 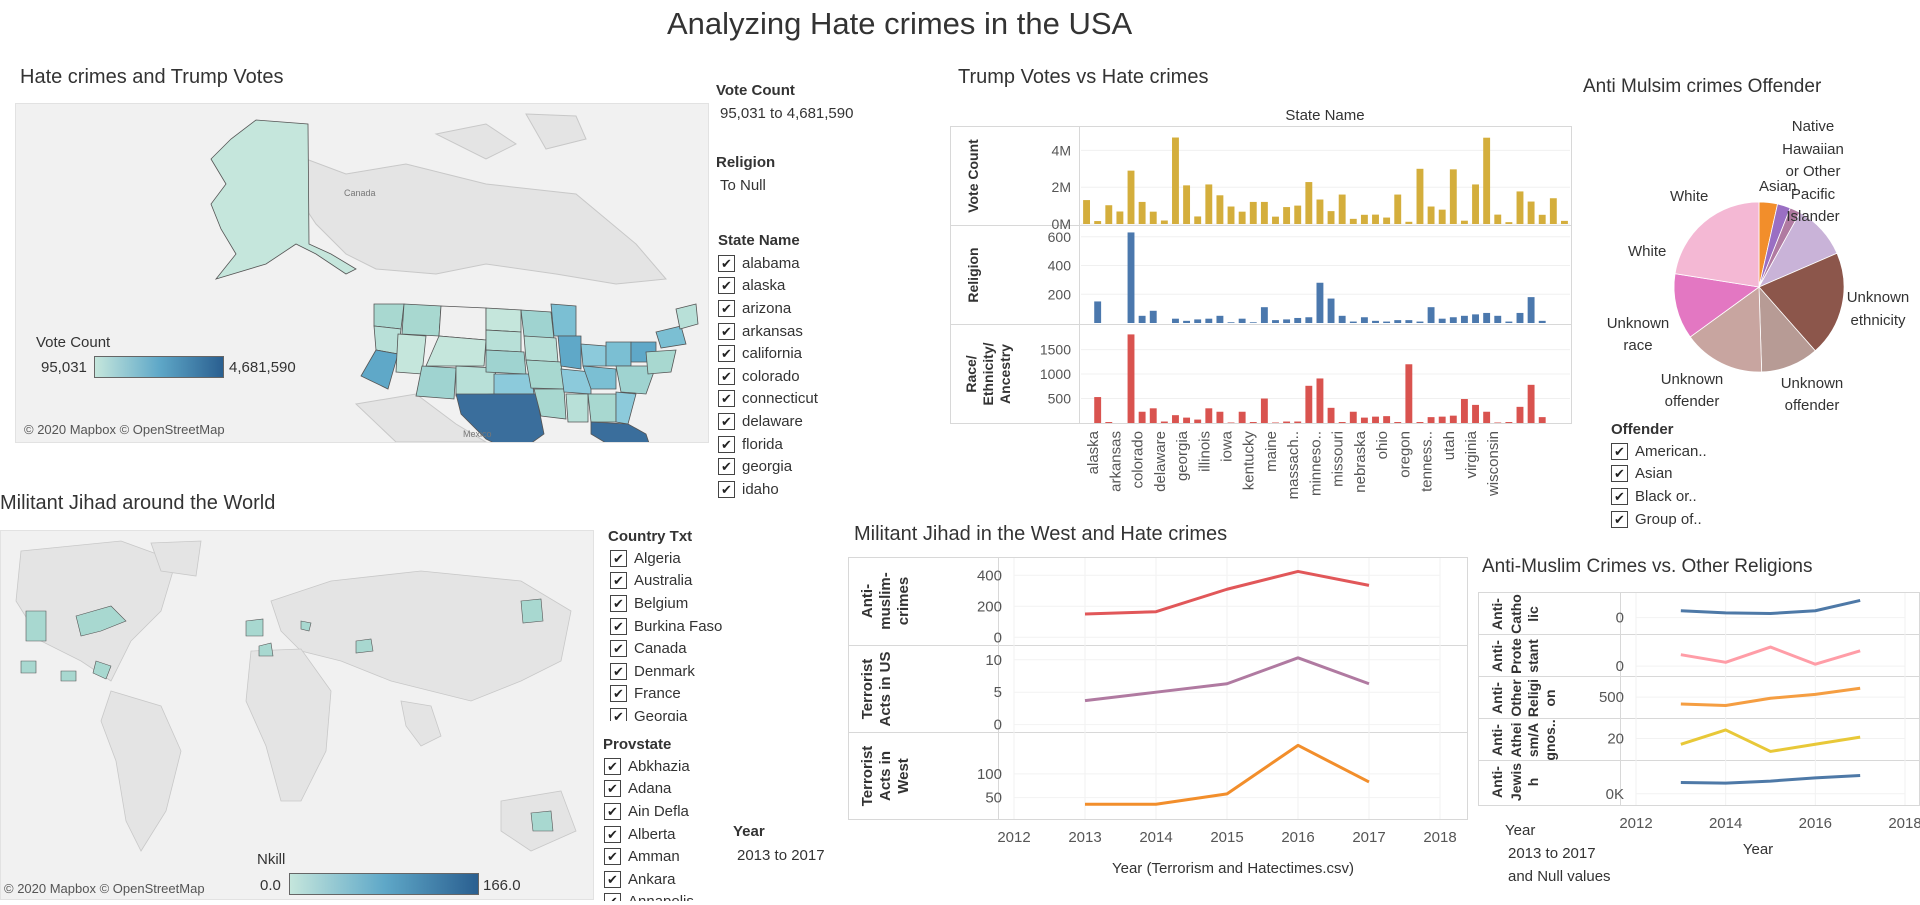 What do you see at coordinates (680, 603) in the screenshot?
I see `country-option: ✔ Belgium` at bounding box center [680, 603].